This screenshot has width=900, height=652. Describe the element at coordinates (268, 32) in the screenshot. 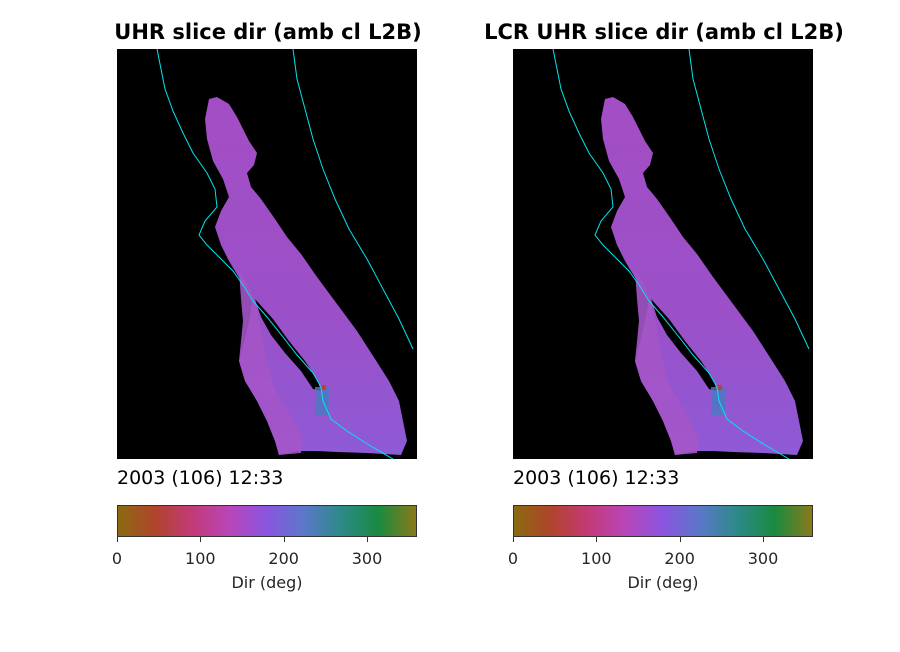

I see `chart-title: UHR slice dir (amb cl L2B)` at that location.